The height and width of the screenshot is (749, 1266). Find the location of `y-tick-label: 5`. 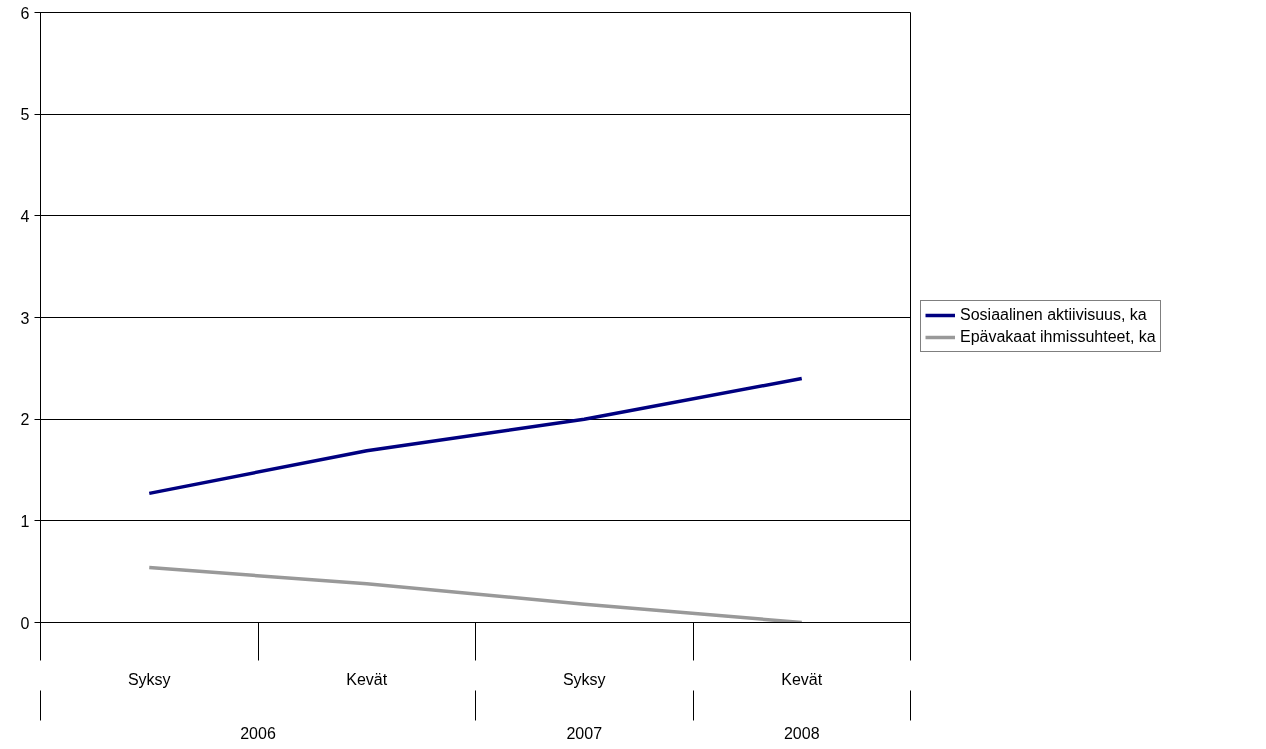

y-tick-label: 5 is located at coordinates (25, 115).